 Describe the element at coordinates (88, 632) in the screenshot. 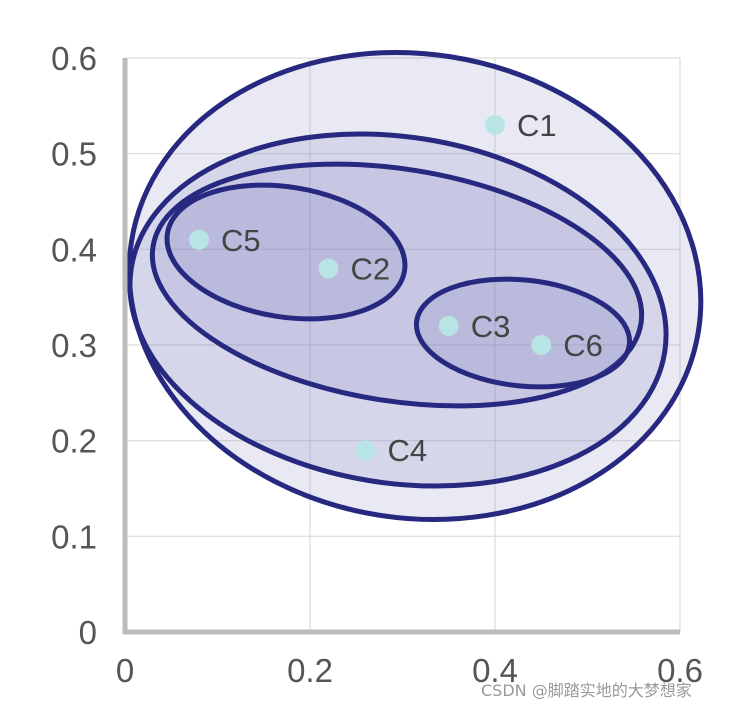

I see `y-tick-label: 0` at that location.